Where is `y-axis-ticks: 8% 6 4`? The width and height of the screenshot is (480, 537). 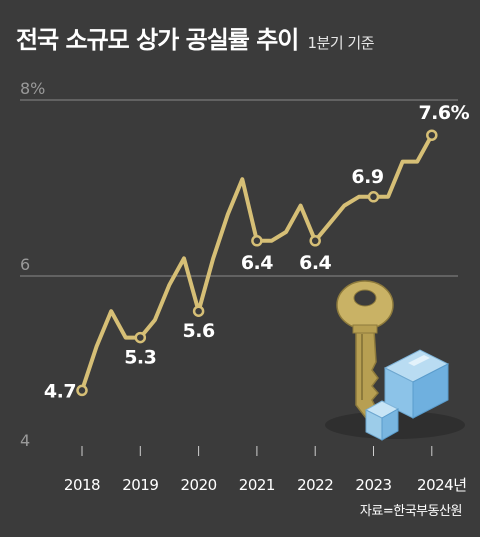 y-axis-ticks: 8% 6 4 is located at coordinates (32, 264).